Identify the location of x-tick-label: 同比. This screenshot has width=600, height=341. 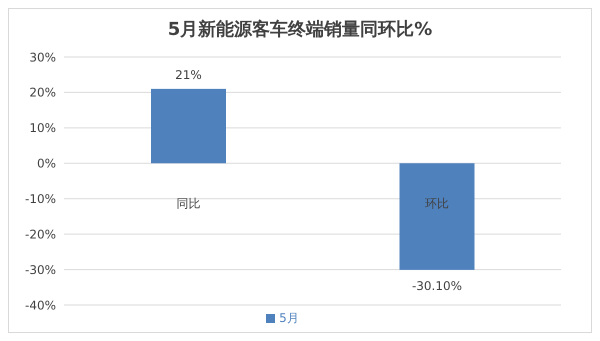
(188, 203).